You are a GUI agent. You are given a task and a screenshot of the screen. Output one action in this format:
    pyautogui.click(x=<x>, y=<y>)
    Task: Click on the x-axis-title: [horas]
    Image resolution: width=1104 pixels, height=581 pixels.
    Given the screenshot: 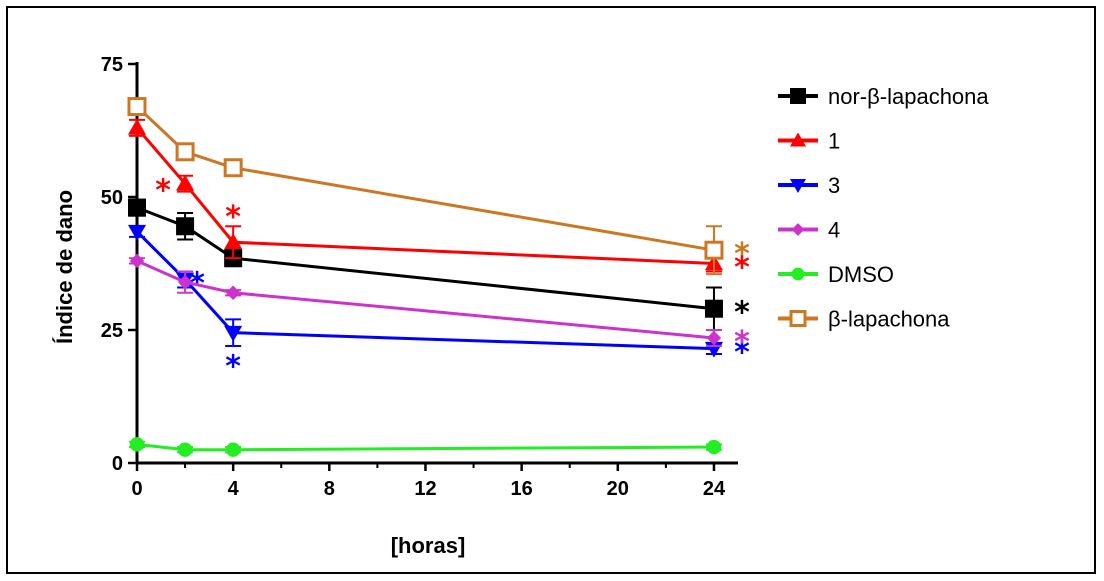 What is the action you would take?
    pyautogui.click(x=428, y=545)
    